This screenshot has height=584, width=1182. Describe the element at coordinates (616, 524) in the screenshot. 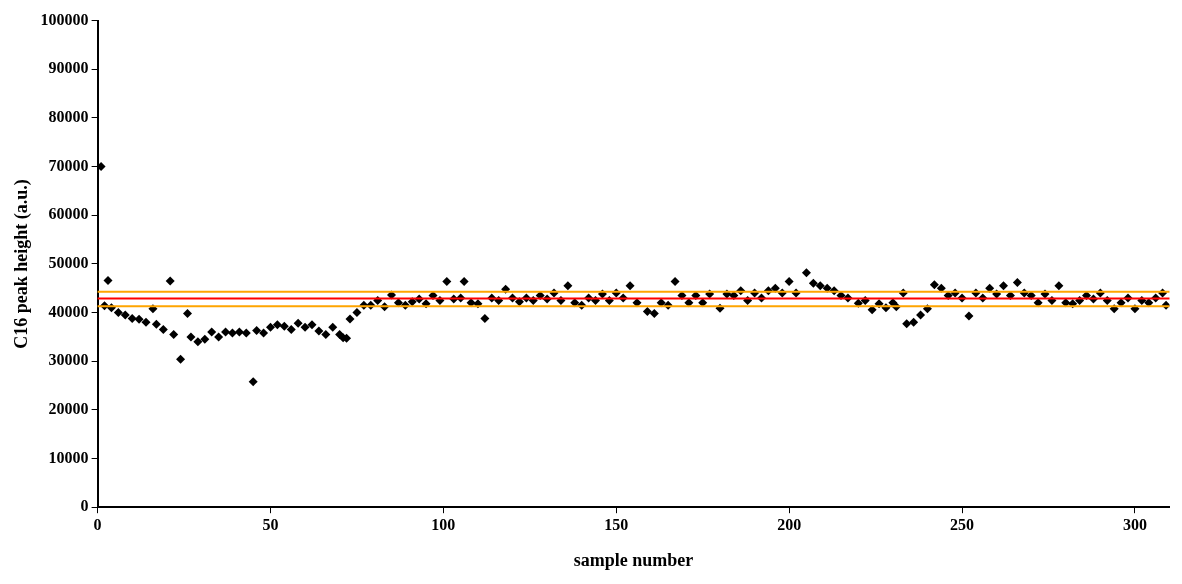

I see `x-tick-label: 150` at that location.